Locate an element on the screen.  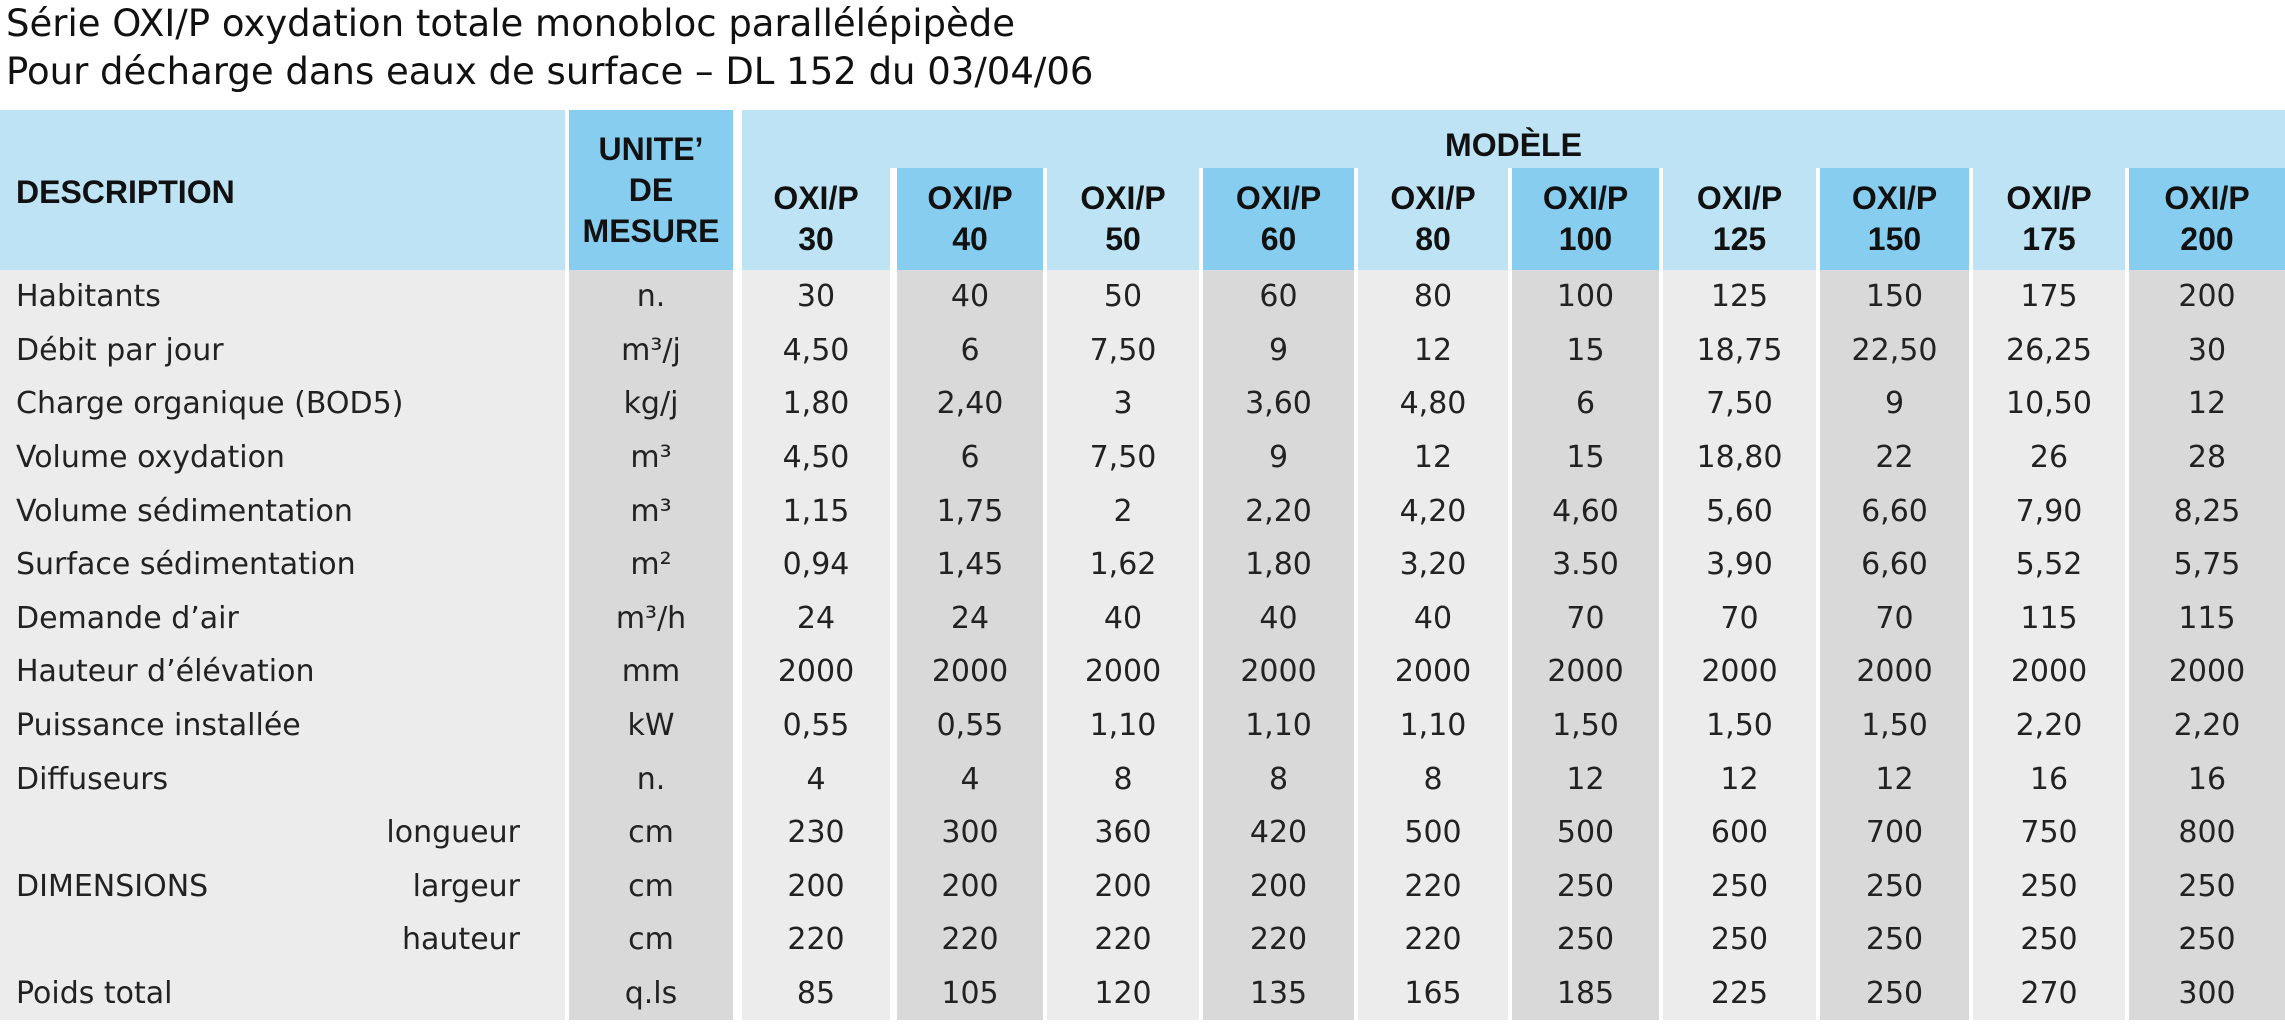
value-cell: 4 is located at coordinates (816, 779).